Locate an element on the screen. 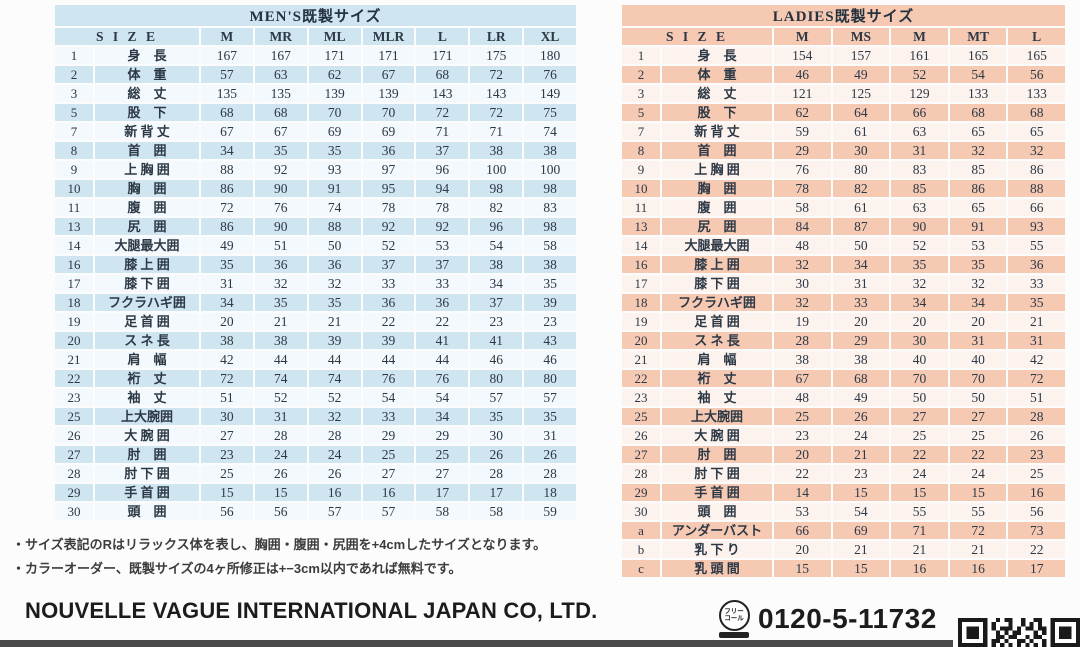 Image resolution: width=1080 pixels, height=647 pixels. free-dial-label-line1: フリー is located at coordinates (734, 611).